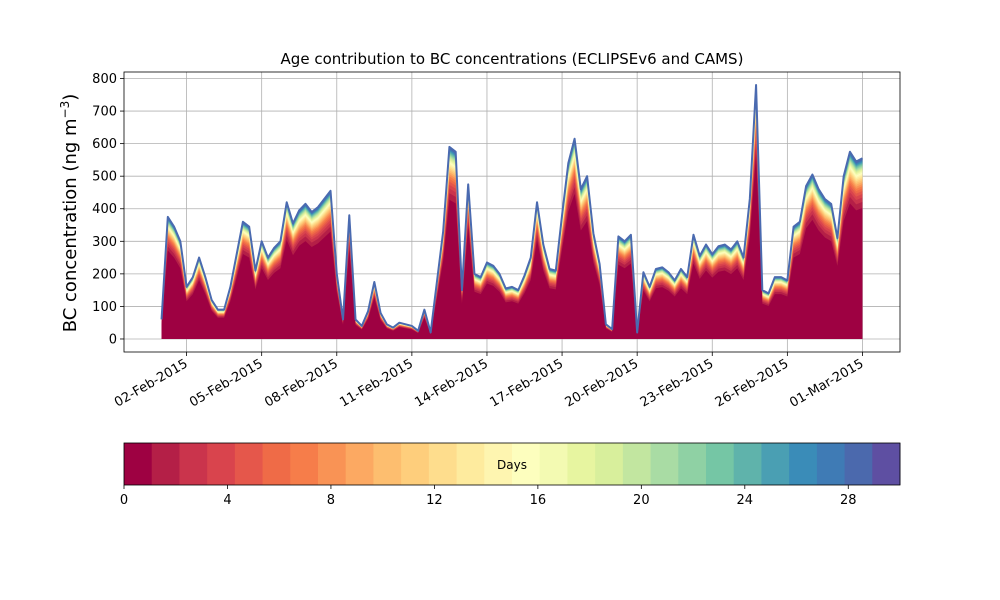 Image resolution: width=1000 pixels, height=600 pixels. Describe the element at coordinates (752, 383) in the screenshot. I see `x-tick-label: 26-Feb-2015` at that location.